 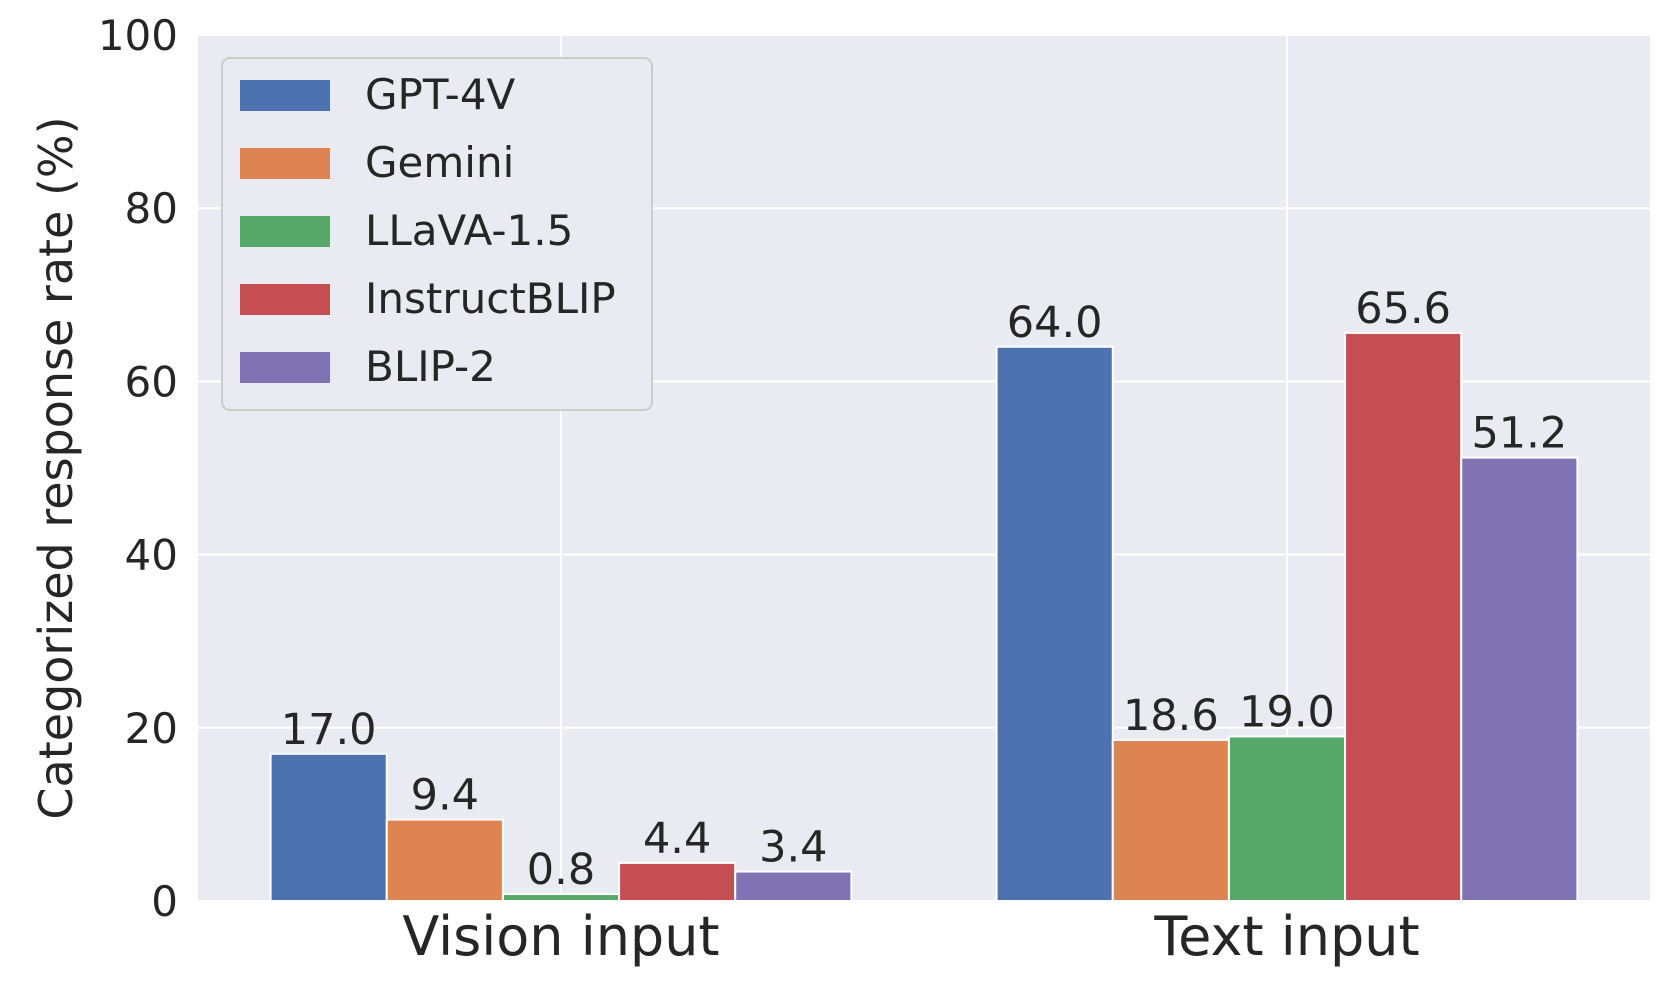 I want to click on bar-label-instructblip-0: 4.4, so click(x=677, y=839).